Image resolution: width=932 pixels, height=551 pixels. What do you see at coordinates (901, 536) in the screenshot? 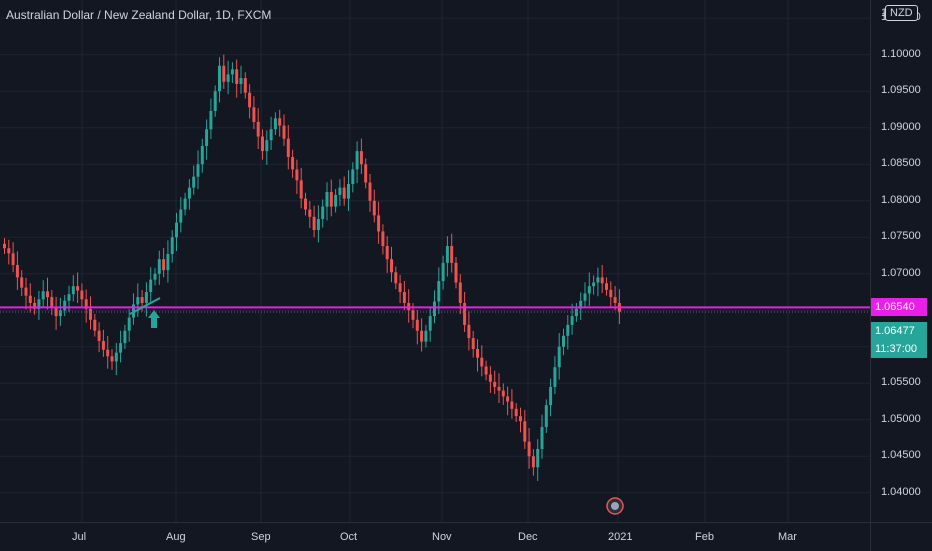
I see `axis-corner` at bounding box center [901, 536].